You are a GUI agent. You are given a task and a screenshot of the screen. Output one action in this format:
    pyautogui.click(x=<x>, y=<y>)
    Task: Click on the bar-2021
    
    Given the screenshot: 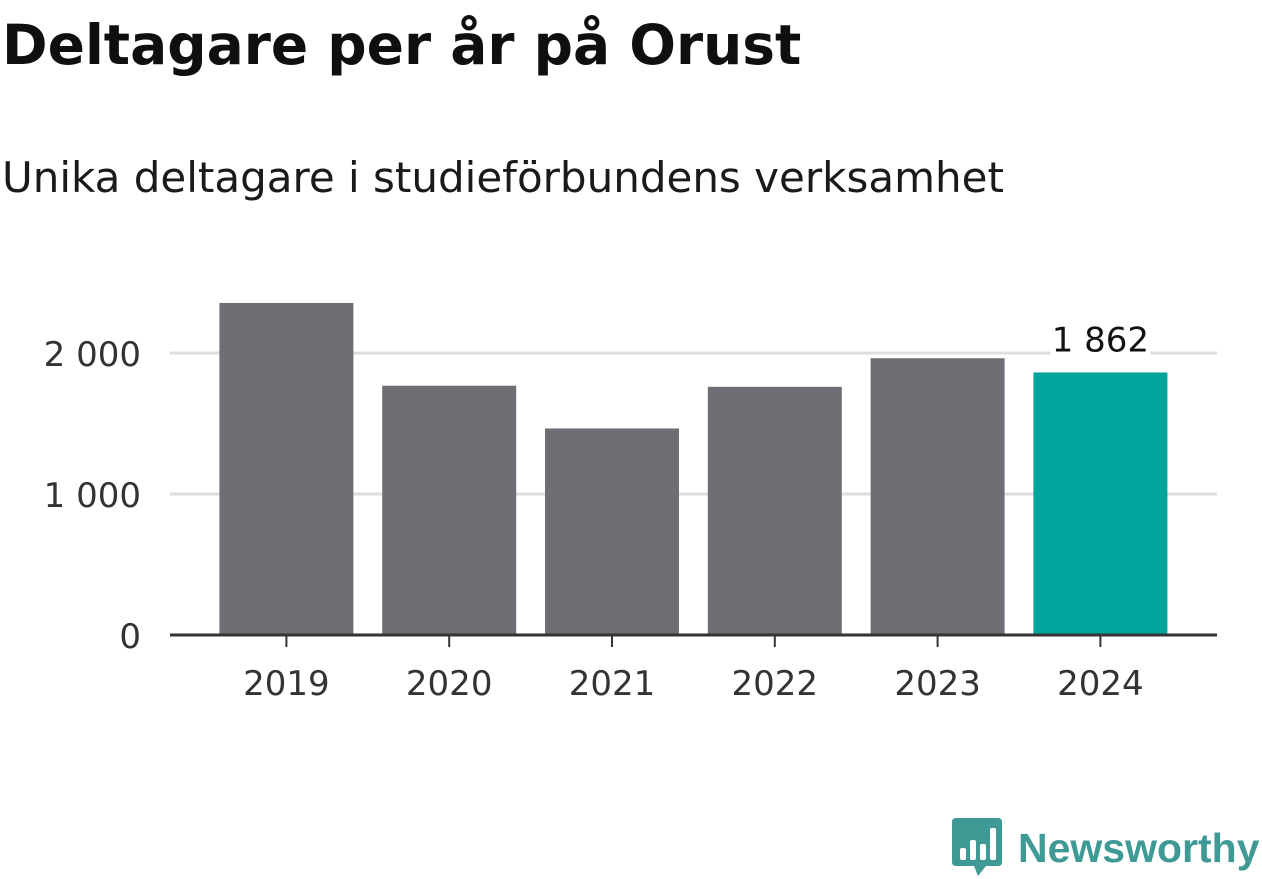 What is the action you would take?
    pyautogui.click(x=612, y=531)
    